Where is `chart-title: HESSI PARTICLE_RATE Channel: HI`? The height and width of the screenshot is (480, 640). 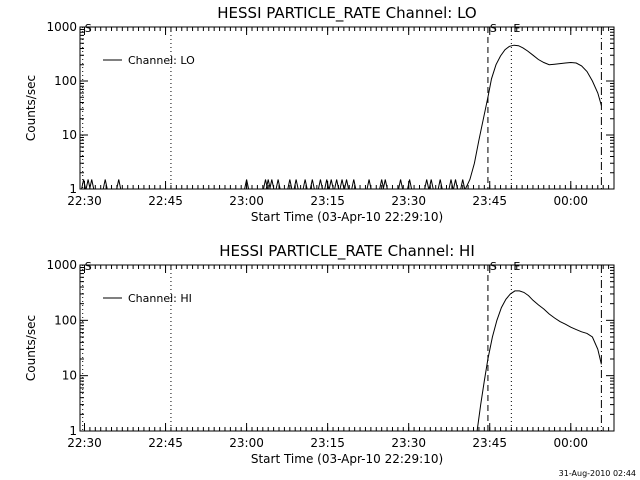
chart-title: HESSI PARTICLE_RATE Channel: HI is located at coordinates (347, 251).